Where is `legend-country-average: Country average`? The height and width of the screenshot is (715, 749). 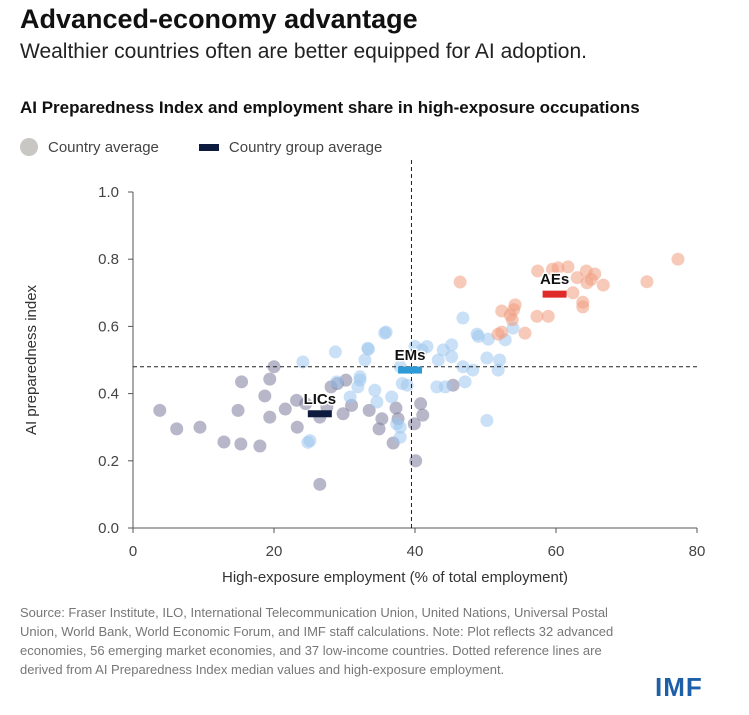
legend-country-average: Country average is located at coordinates (103, 147).